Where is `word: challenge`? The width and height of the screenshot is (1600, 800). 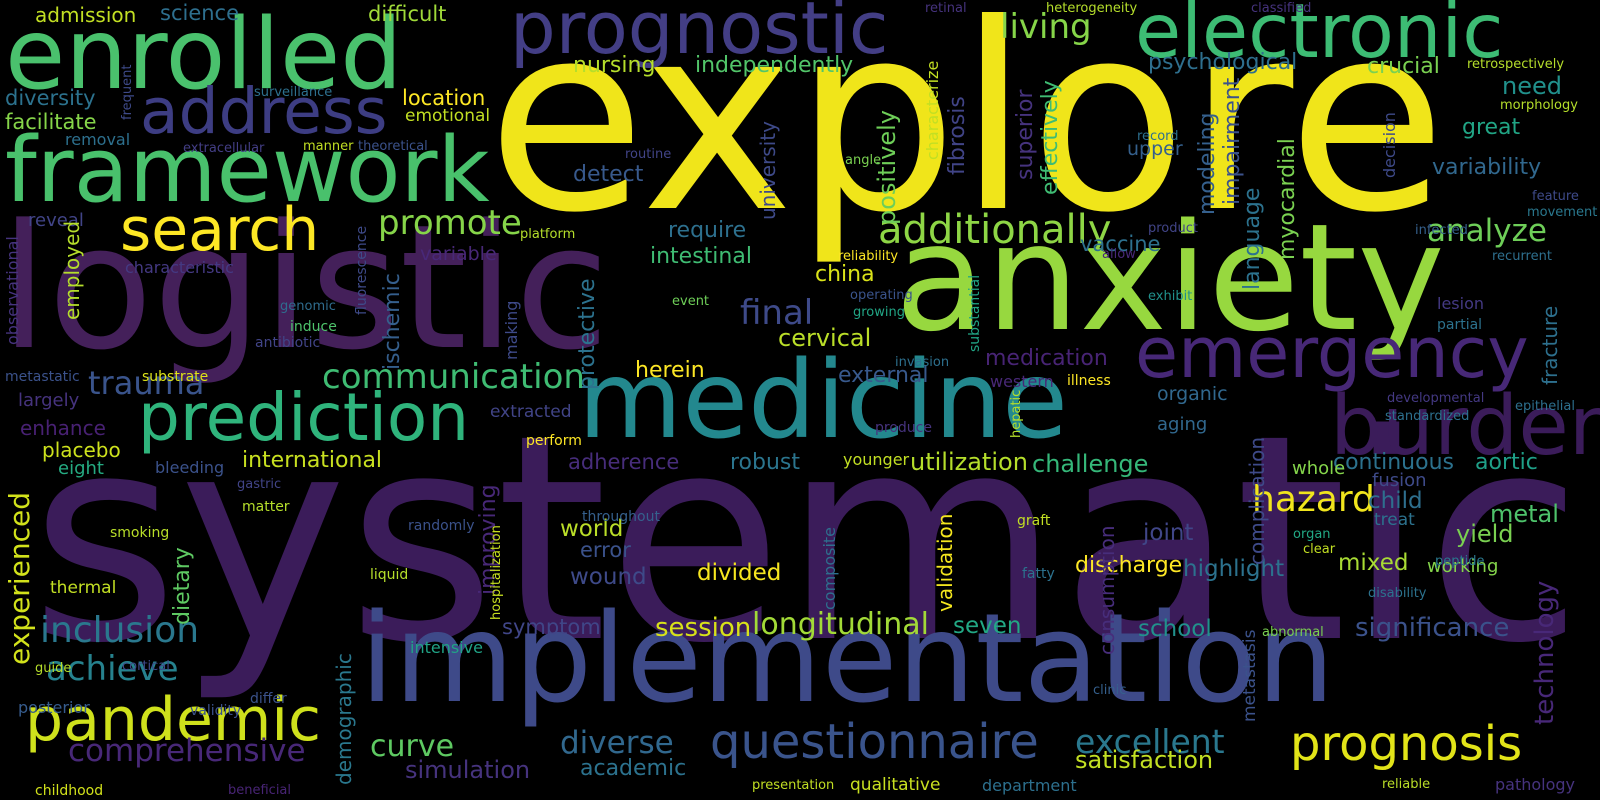
word: challenge is located at coordinates (1090, 464).